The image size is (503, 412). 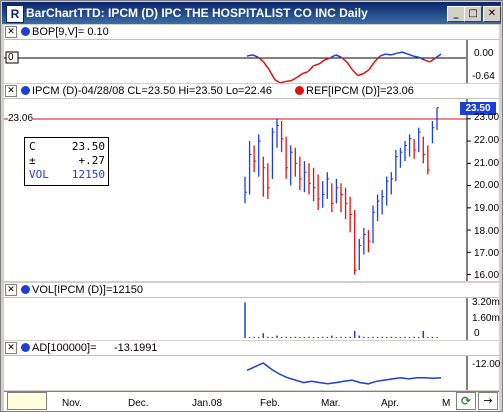 What do you see at coordinates (236, 61) in the screenshot?
I see `bop-chart` at bounding box center [236, 61].